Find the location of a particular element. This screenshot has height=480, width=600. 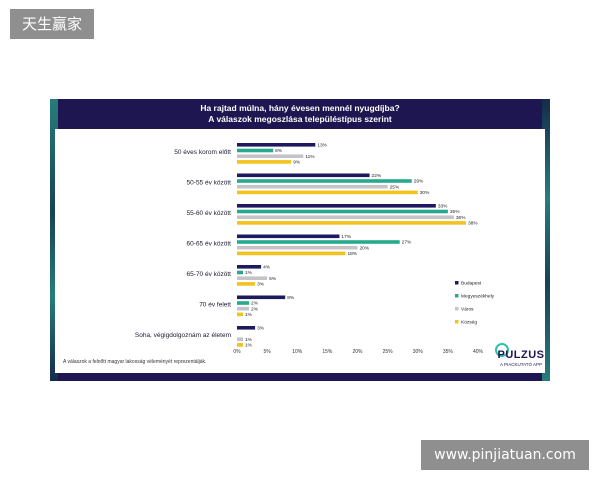

data-label: 4% is located at coordinates (267, 267).